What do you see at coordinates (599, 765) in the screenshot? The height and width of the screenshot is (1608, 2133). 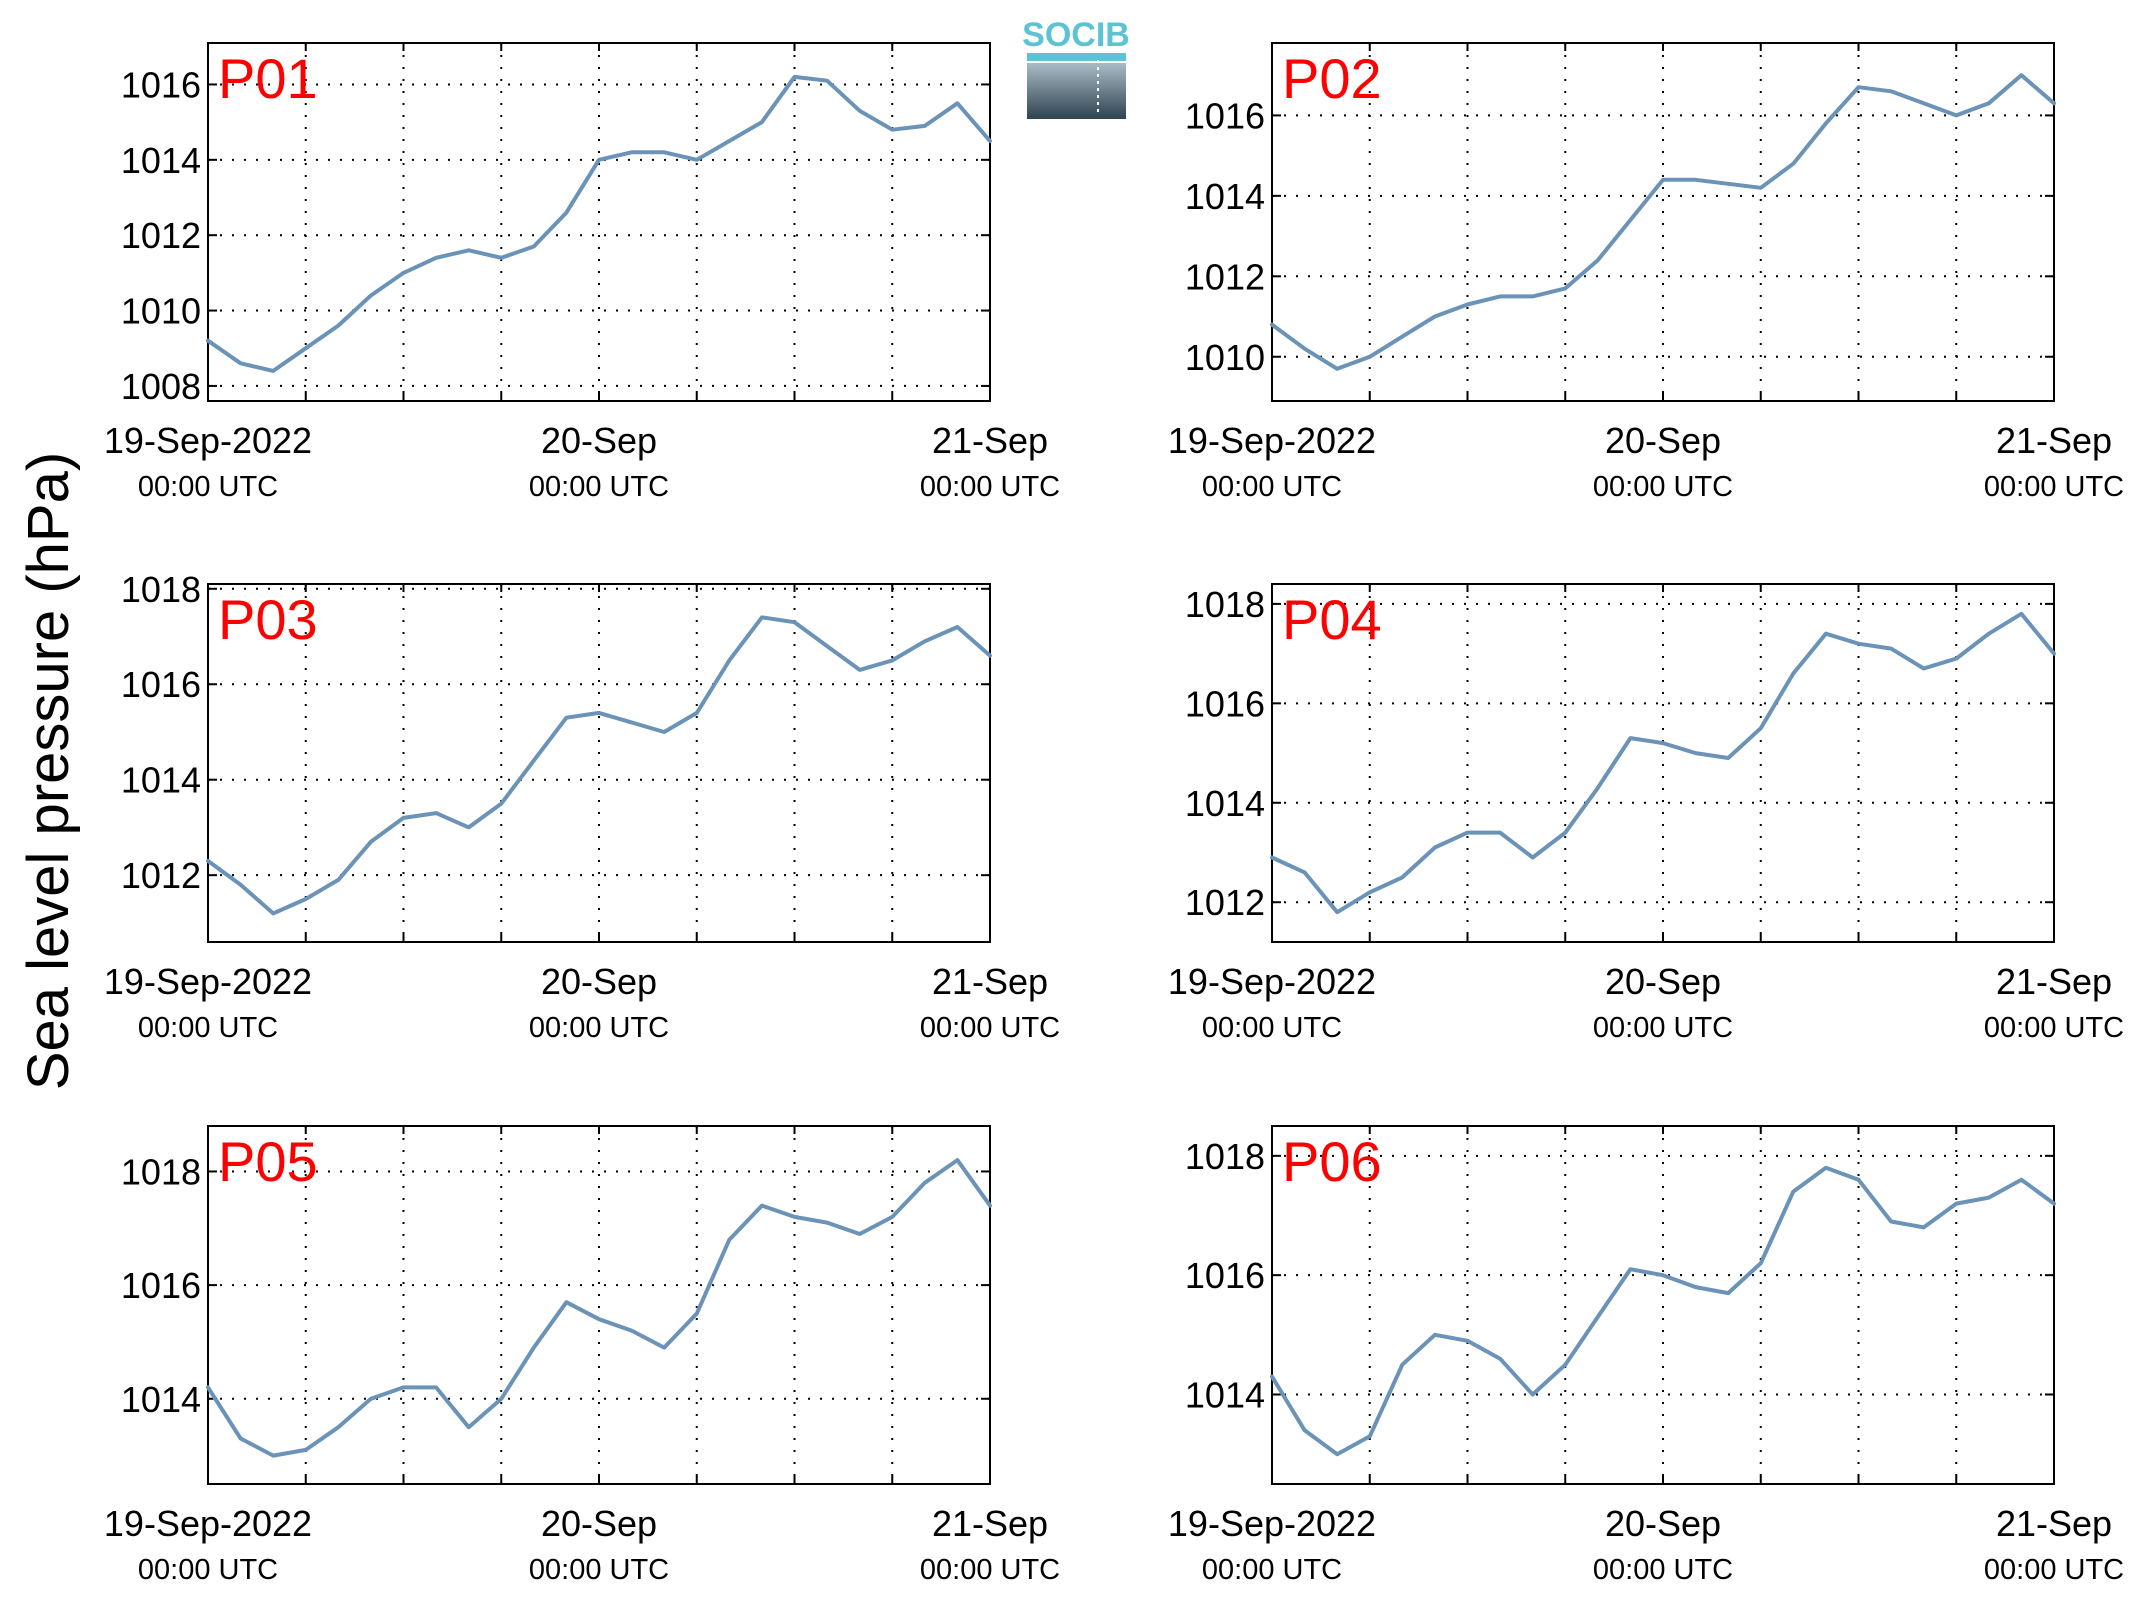 I see `series-line-p03` at bounding box center [599, 765].